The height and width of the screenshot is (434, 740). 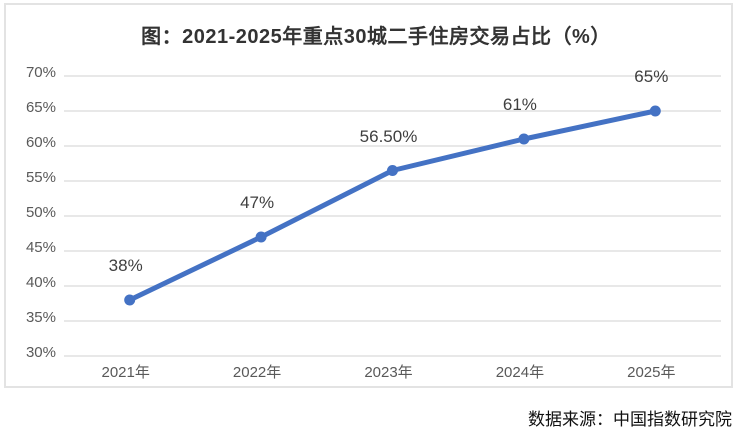 What do you see at coordinates (257, 372) in the screenshot?
I see `x-tick-label: 2022年` at bounding box center [257, 372].